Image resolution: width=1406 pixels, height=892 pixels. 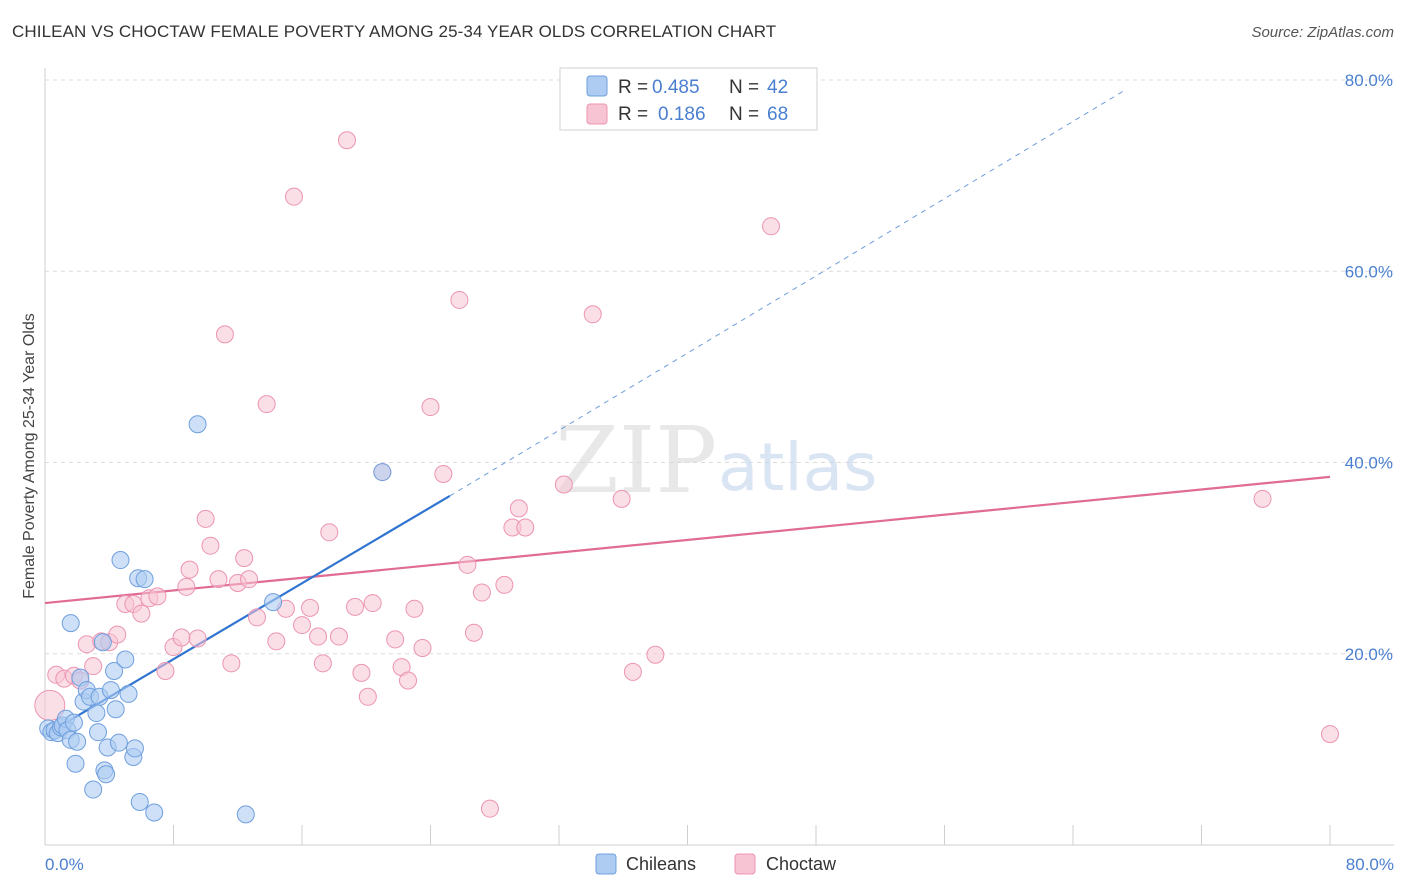 I want to click on y-tick-label-20: 20.0%, so click(x=1369, y=654).